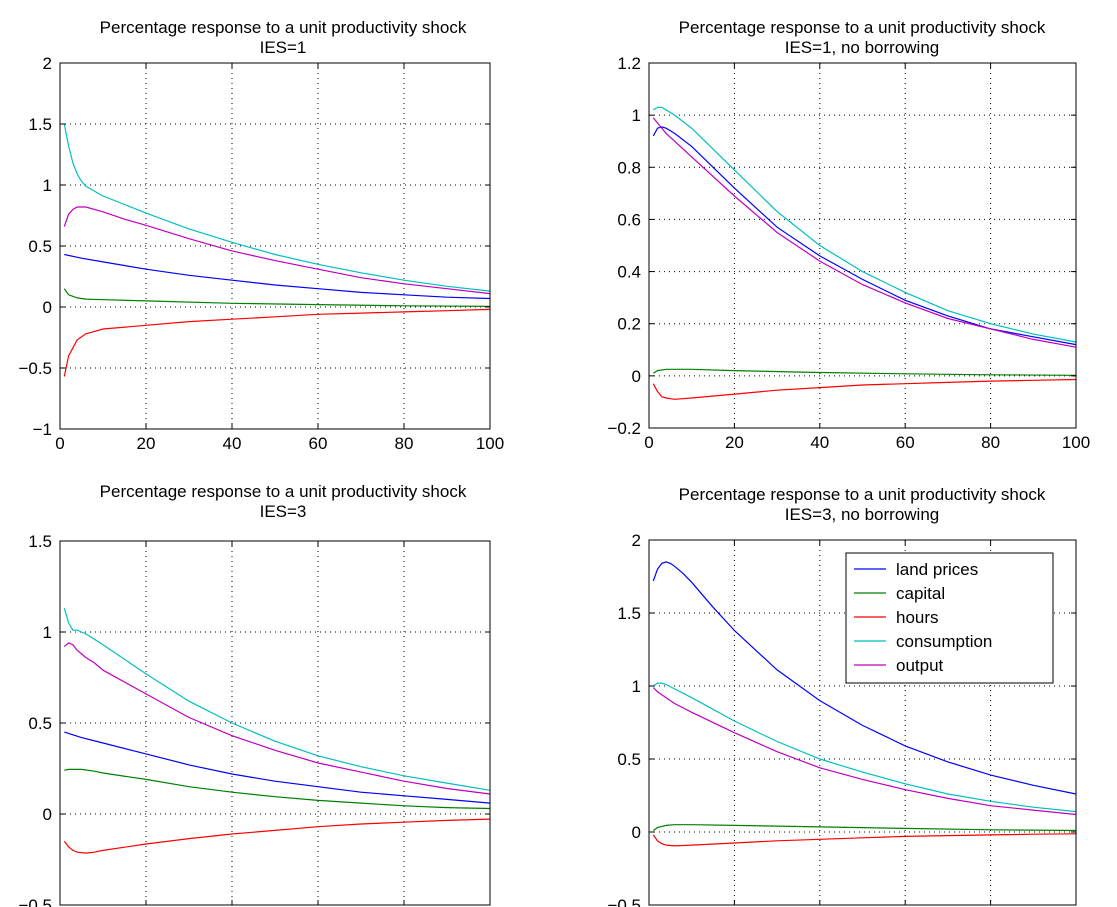 The width and height of the screenshot is (1117, 907). Describe the element at coordinates (920, 665) in the screenshot. I see `legend-label-output: output` at that location.